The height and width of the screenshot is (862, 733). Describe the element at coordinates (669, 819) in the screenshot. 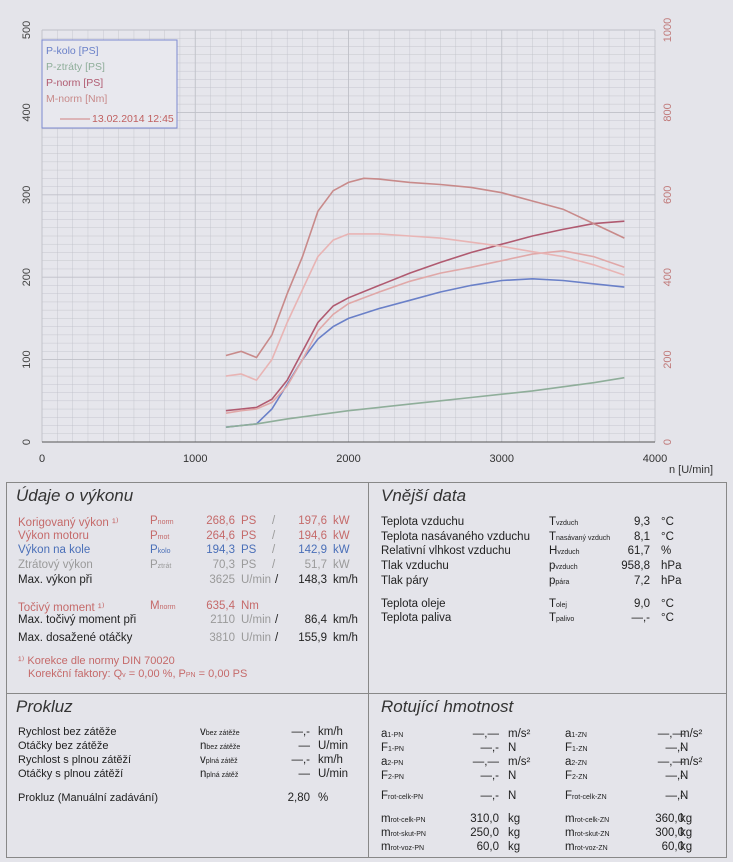

I see `rot-value: 360,0` at that location.